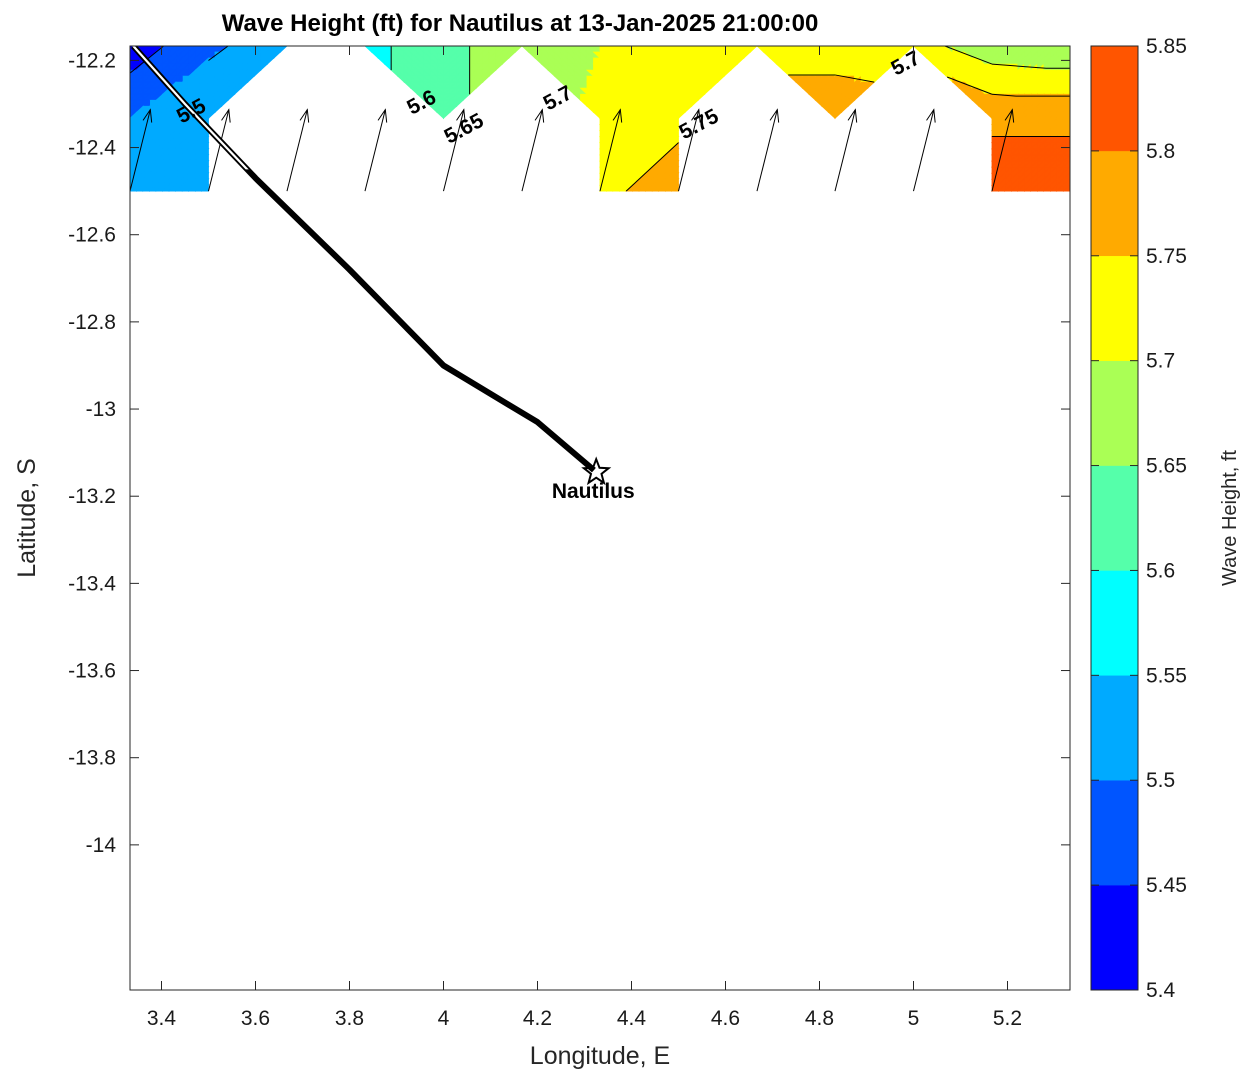  What do you see at coordinates (1166, 46) in the screenshot?
I see `colorbar-tick-label: 5.85` at bounding box center [1166, 46].